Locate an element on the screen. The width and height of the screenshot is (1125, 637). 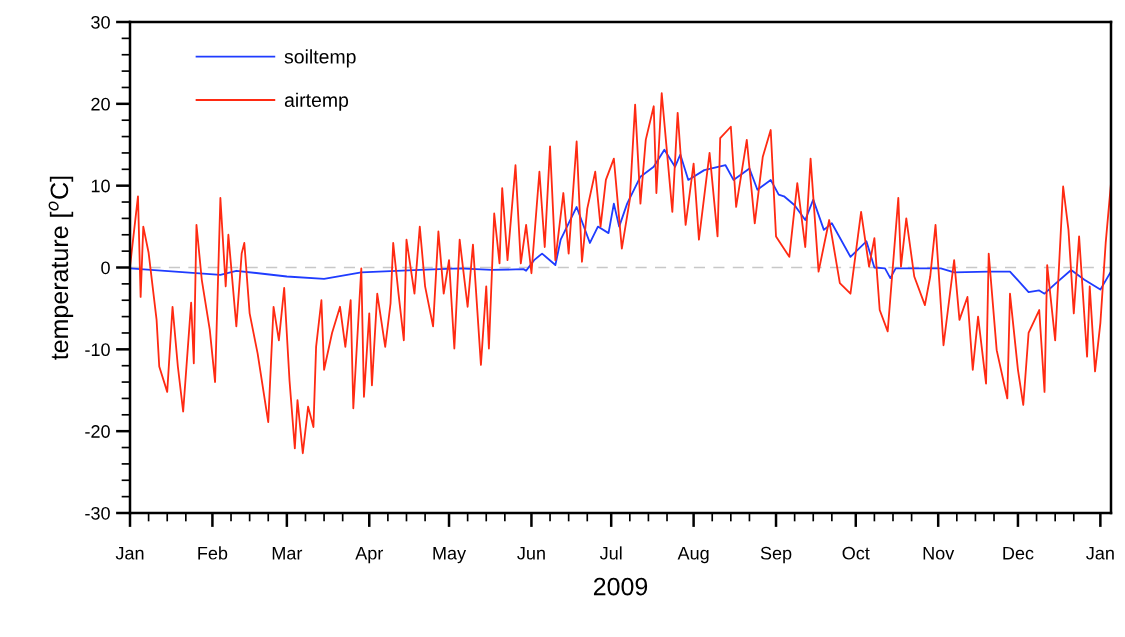
y-axis-title: temperature [$^{o}$C] is located at coordinates (61, 268).